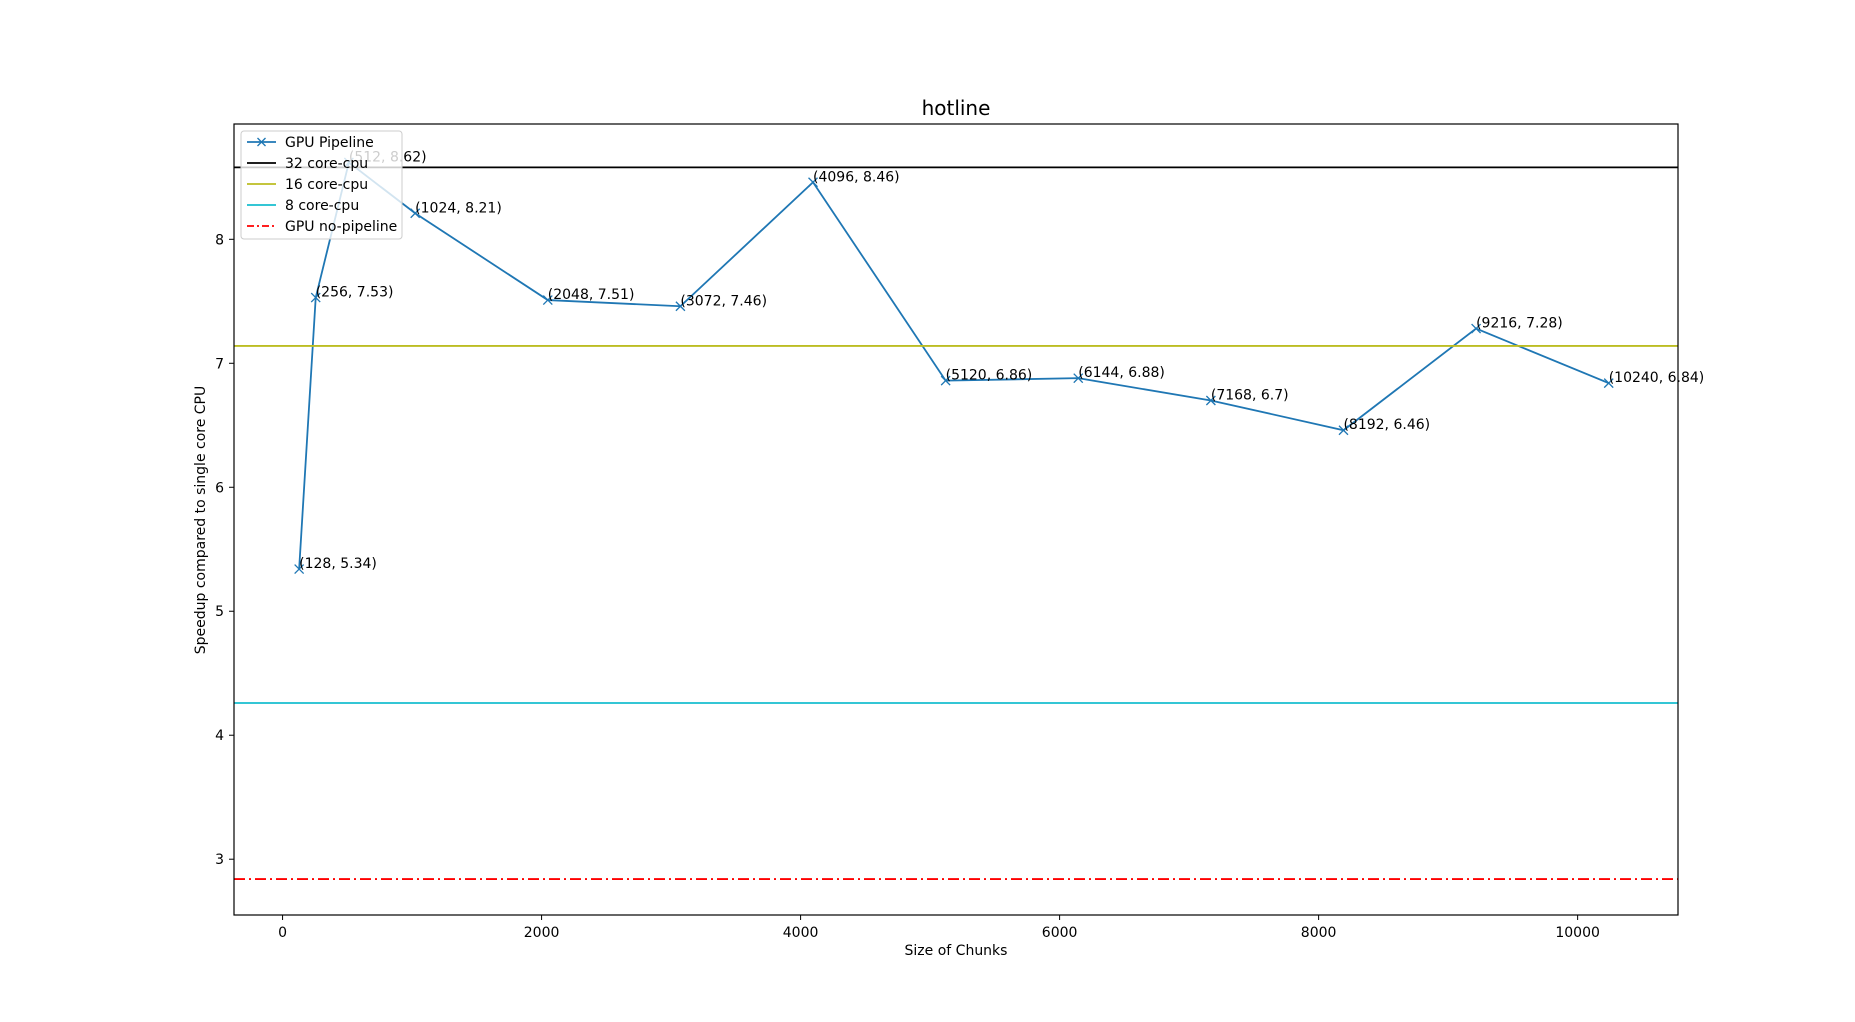 The height and width of the screenshot is (1022, 1855). I want to click on legend-label: GPU no-pipeline, so click(341, 227).